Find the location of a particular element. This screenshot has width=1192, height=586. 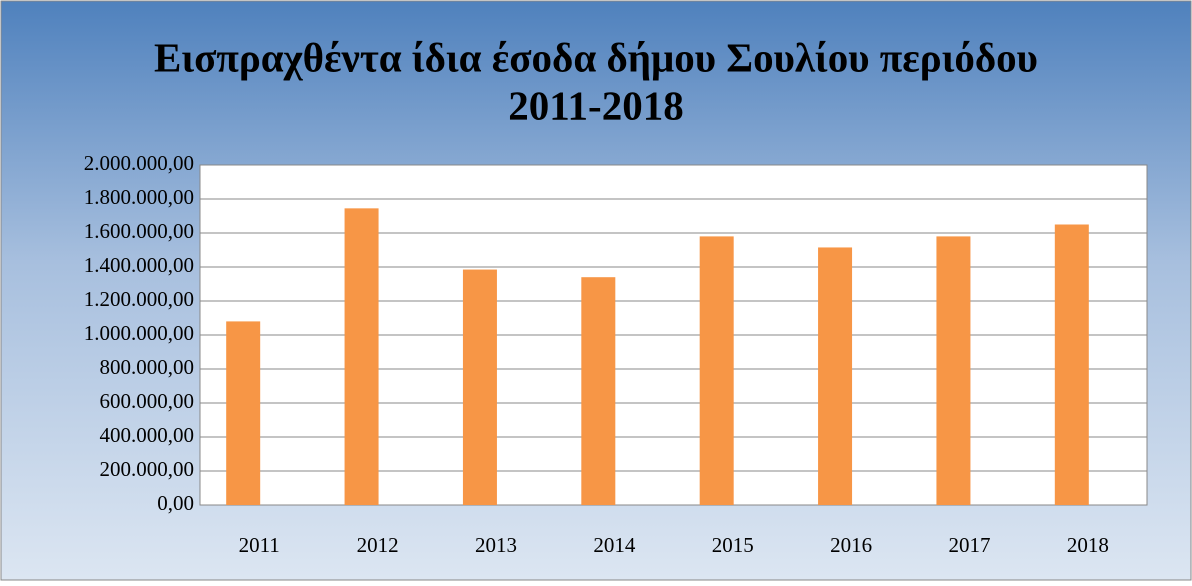

x-tick-label: 2017 is located at coordinates (969, 545).